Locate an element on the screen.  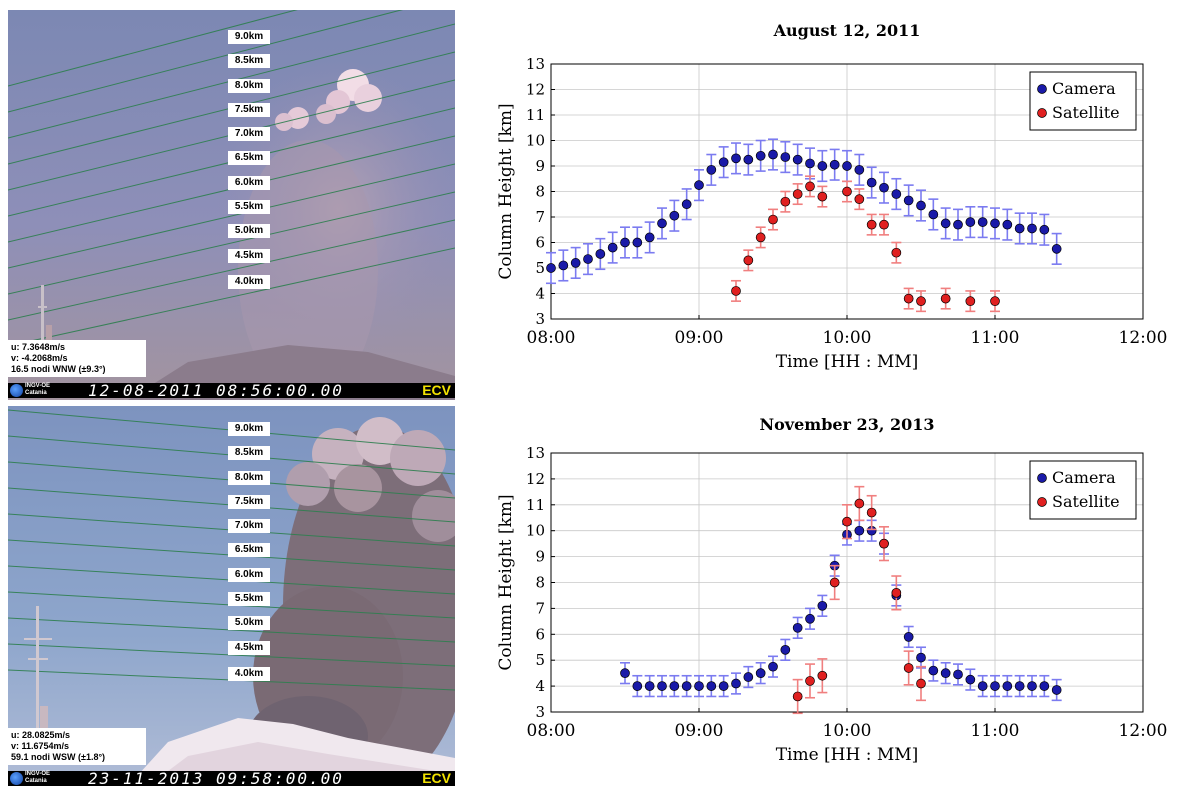
wind-speed: 16.5 nodi WNW (±9.3°) is located at coordinates (58, 369).